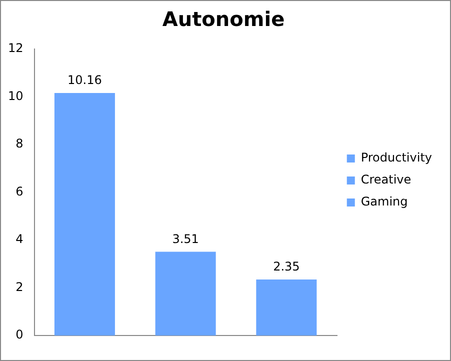  I want to click on data-label: 10.16, so click(85, 80).